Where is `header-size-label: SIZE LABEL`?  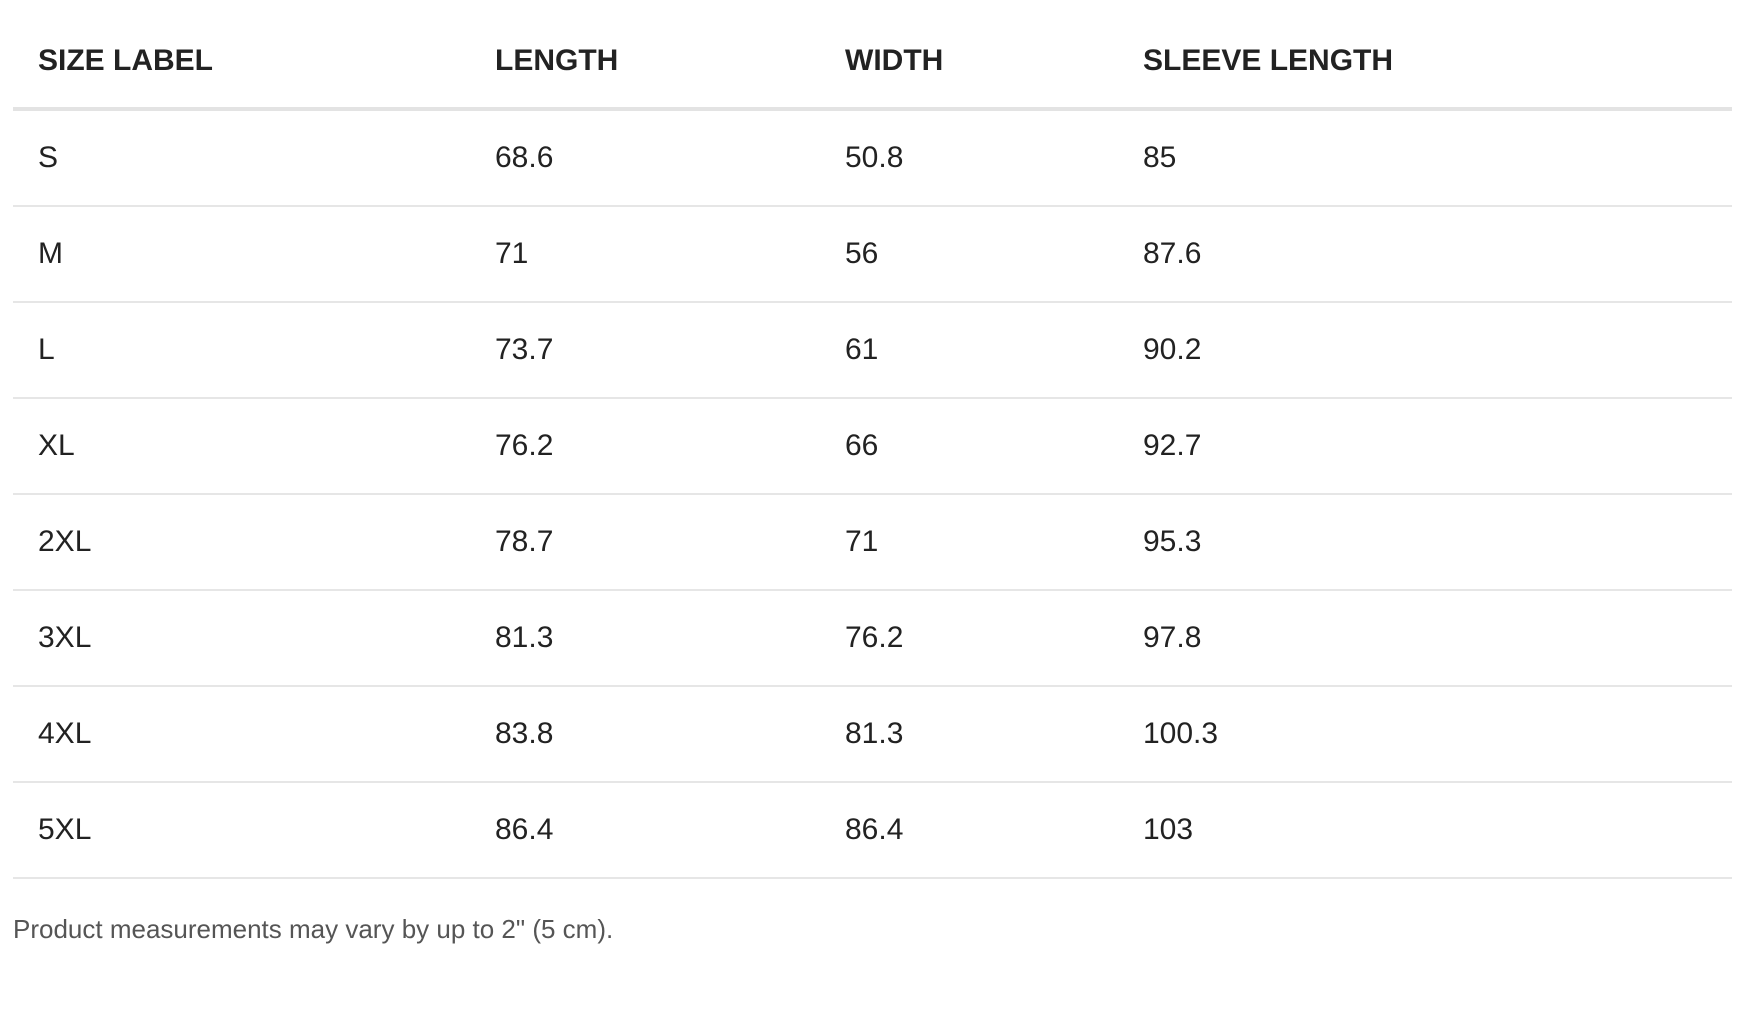 header-size-label: SIZE LABEL is located at coordinates (126, 60).